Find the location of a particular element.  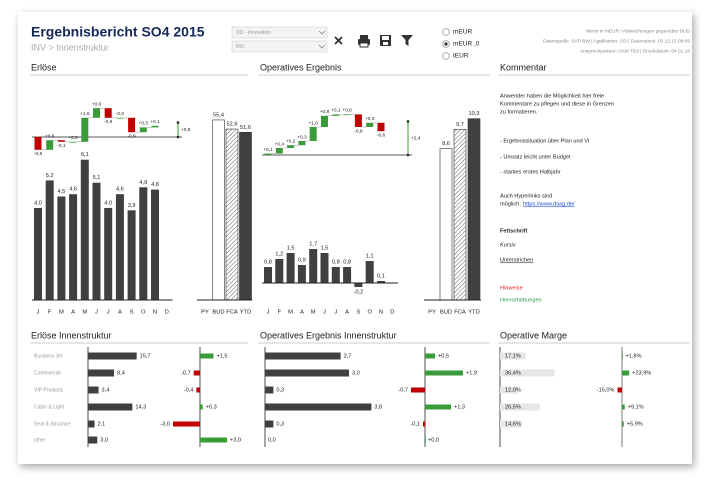

data-label: +0,0 is located at coordinates (347, 111).